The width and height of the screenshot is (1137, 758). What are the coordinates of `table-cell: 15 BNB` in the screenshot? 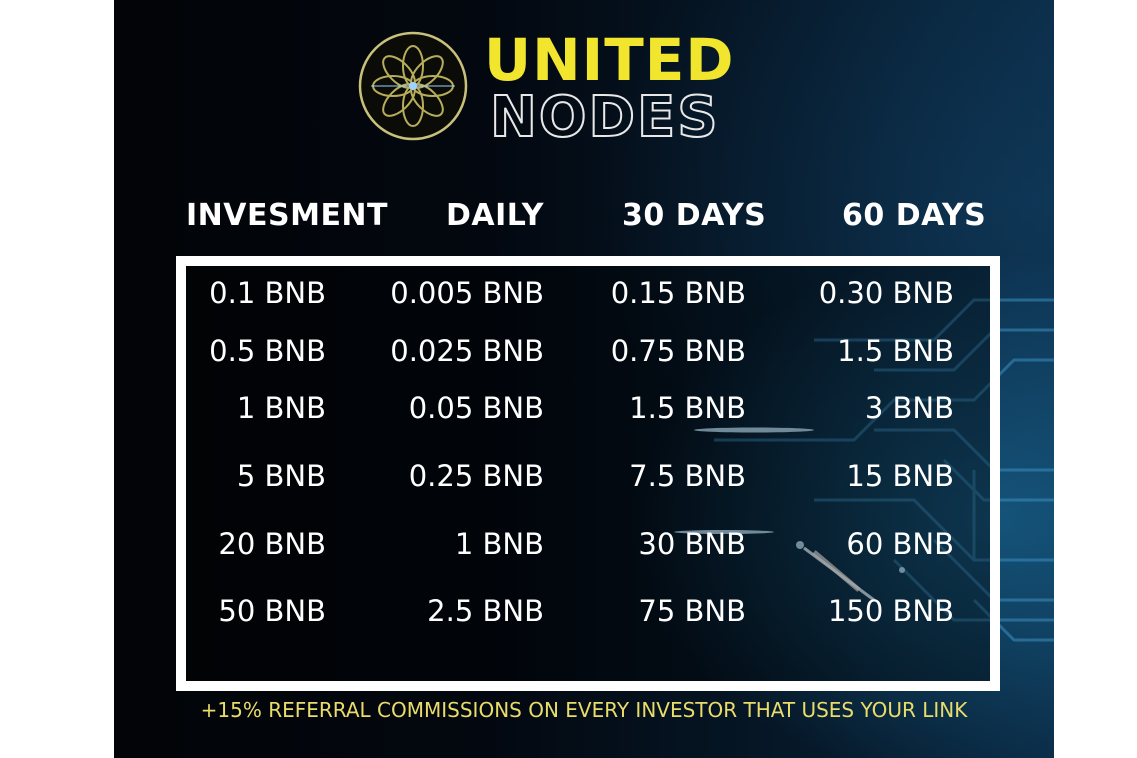 It's located at (900, 476).